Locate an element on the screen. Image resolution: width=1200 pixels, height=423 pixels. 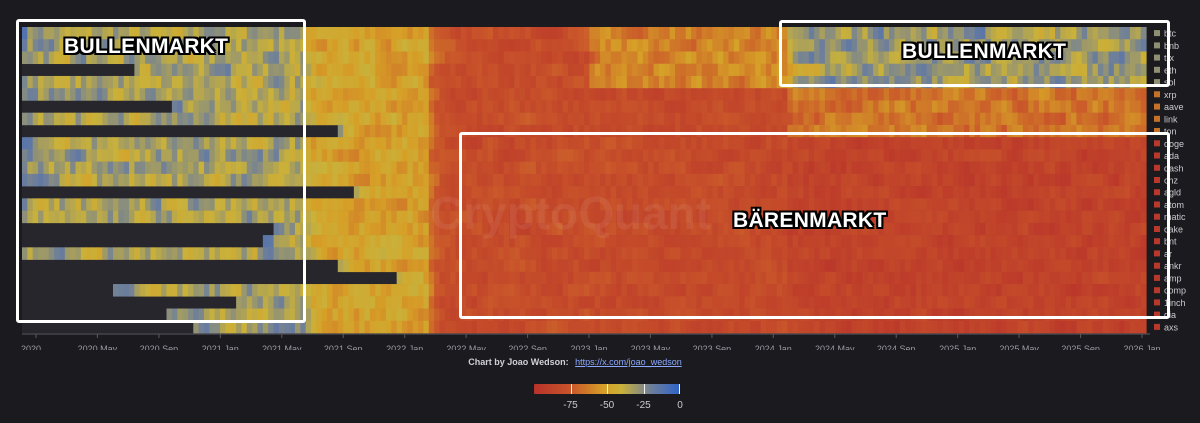
legend-swatch is located at coordinates (1157, 57).